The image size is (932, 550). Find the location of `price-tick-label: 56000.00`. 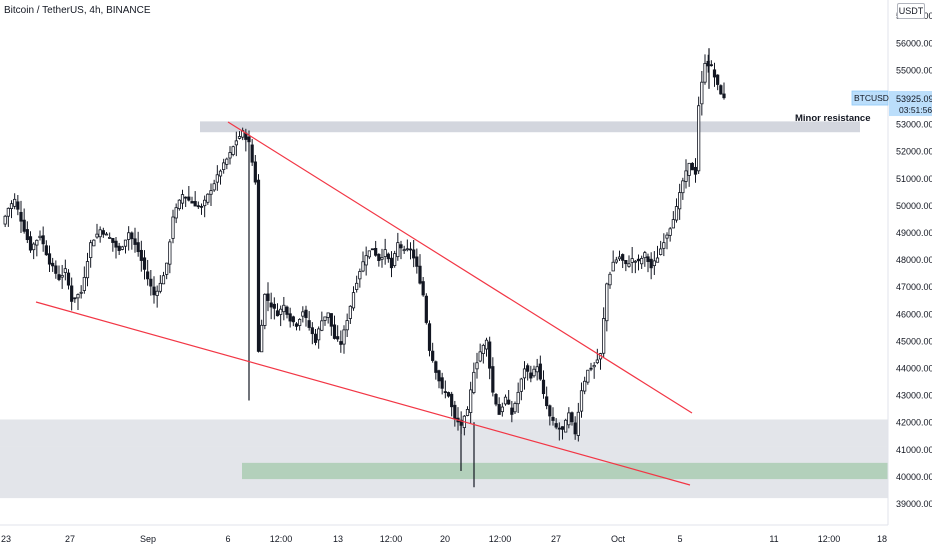

price-tick-label: 56000.00 is located at coordinates (914, 43).